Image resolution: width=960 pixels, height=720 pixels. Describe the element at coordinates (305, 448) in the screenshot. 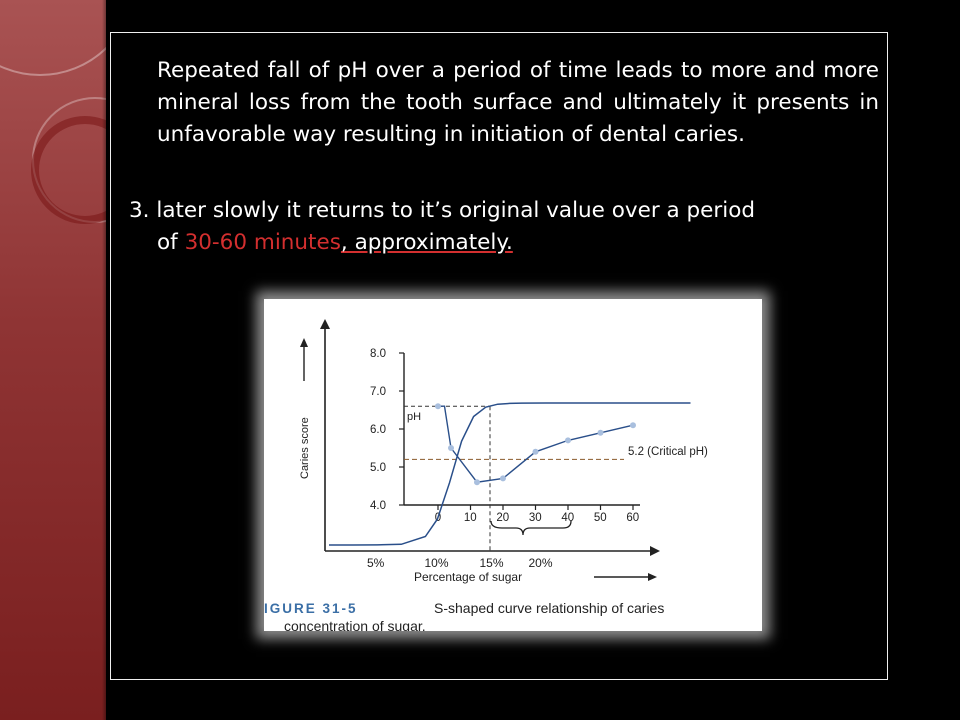

I see `caries-score-label: Caries score` at that location.